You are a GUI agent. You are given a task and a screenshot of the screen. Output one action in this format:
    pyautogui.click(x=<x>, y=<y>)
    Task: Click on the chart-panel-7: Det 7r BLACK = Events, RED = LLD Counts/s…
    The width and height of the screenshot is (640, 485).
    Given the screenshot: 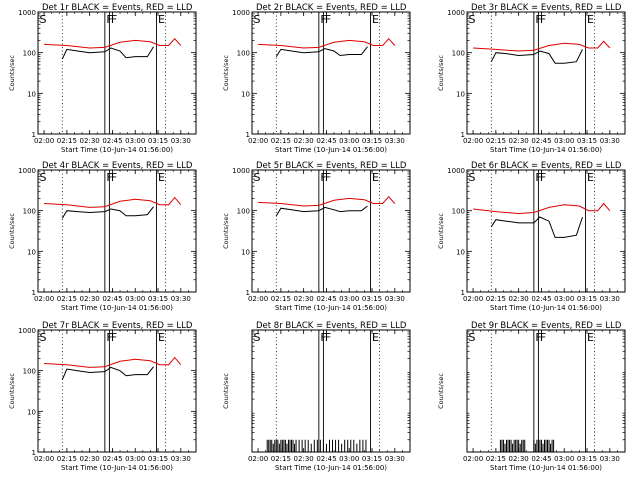 What is the action you would take?
    pyautogui.click(x=102, y=396)
    